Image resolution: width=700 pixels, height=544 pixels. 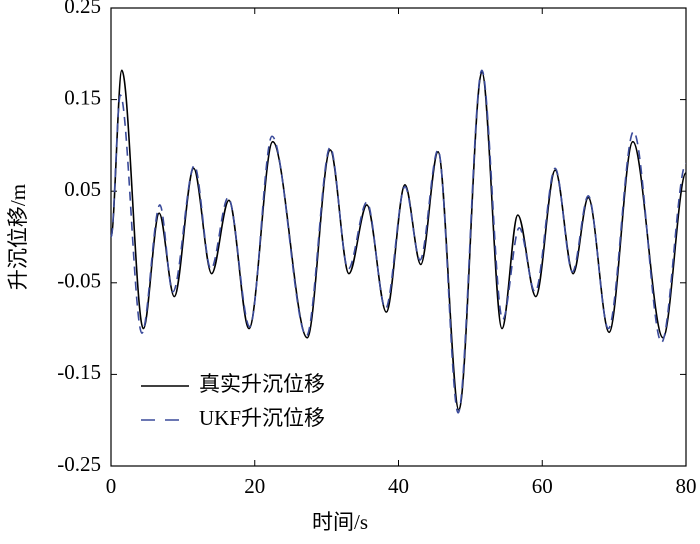 I want to click on y-tick-label: -0.25, so click(x=79, y=464).